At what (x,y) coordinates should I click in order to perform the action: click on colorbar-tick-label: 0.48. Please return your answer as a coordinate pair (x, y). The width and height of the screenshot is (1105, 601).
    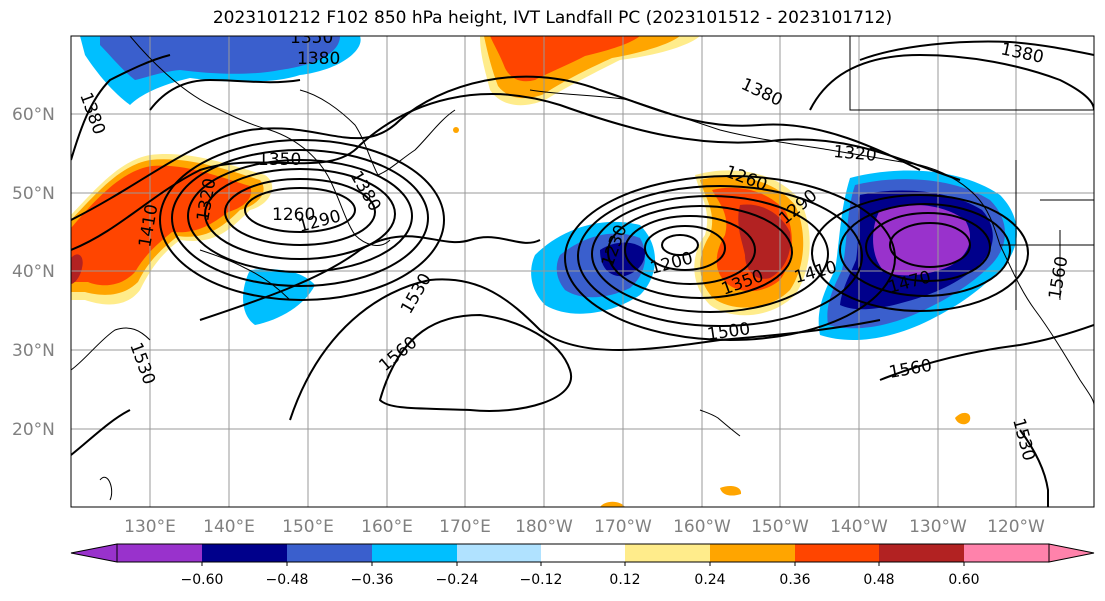
    Looking at the image, I should click on (878, 580).